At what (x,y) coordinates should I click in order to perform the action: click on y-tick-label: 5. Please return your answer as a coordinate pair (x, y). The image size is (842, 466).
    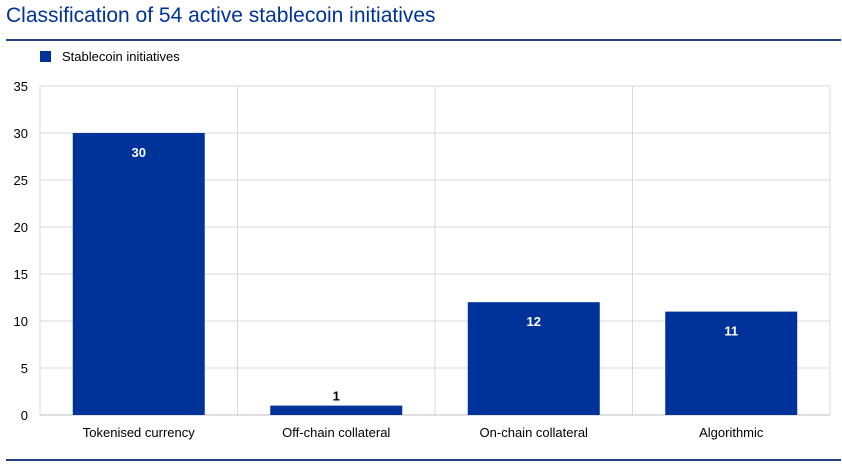
    Looking at the image, I should click on (24, 368).